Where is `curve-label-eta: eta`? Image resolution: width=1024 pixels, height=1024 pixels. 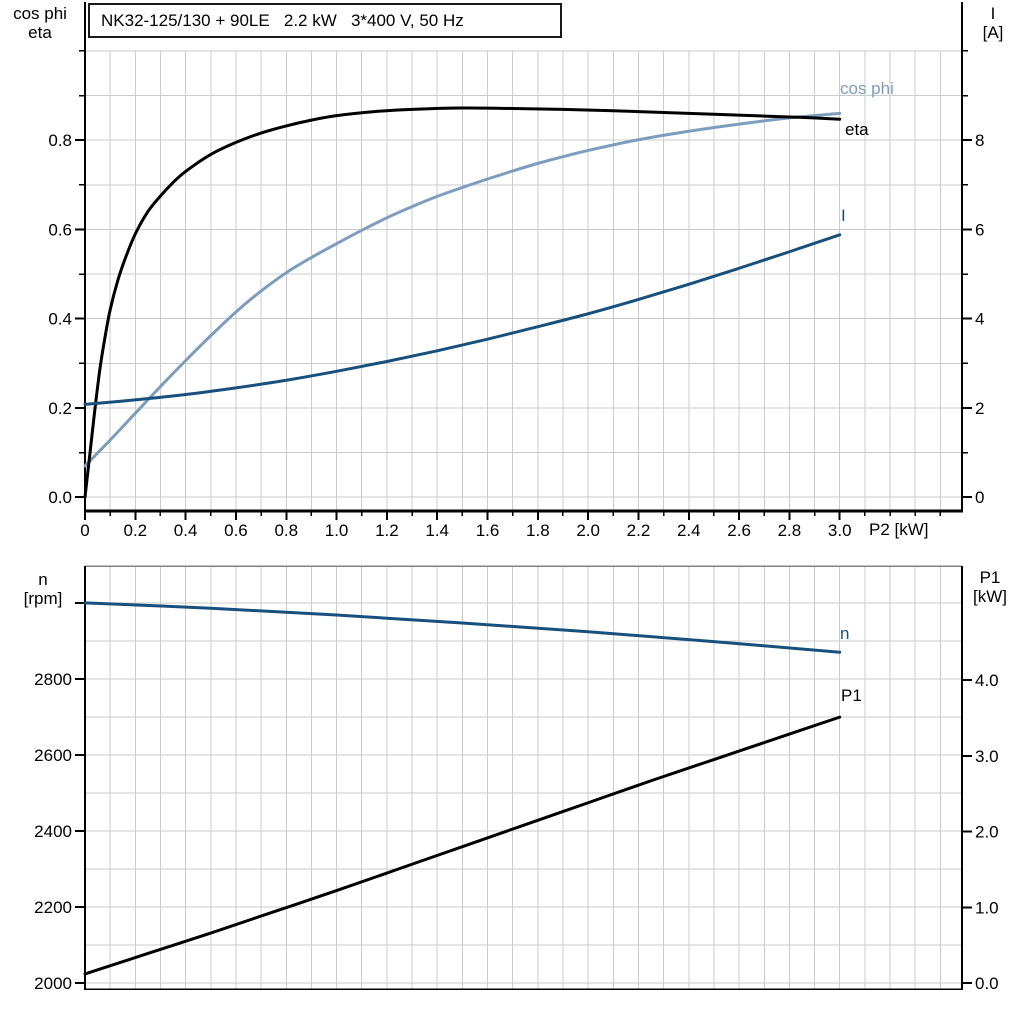
curve-label-eta: eta is located at coordinates (857, 129).